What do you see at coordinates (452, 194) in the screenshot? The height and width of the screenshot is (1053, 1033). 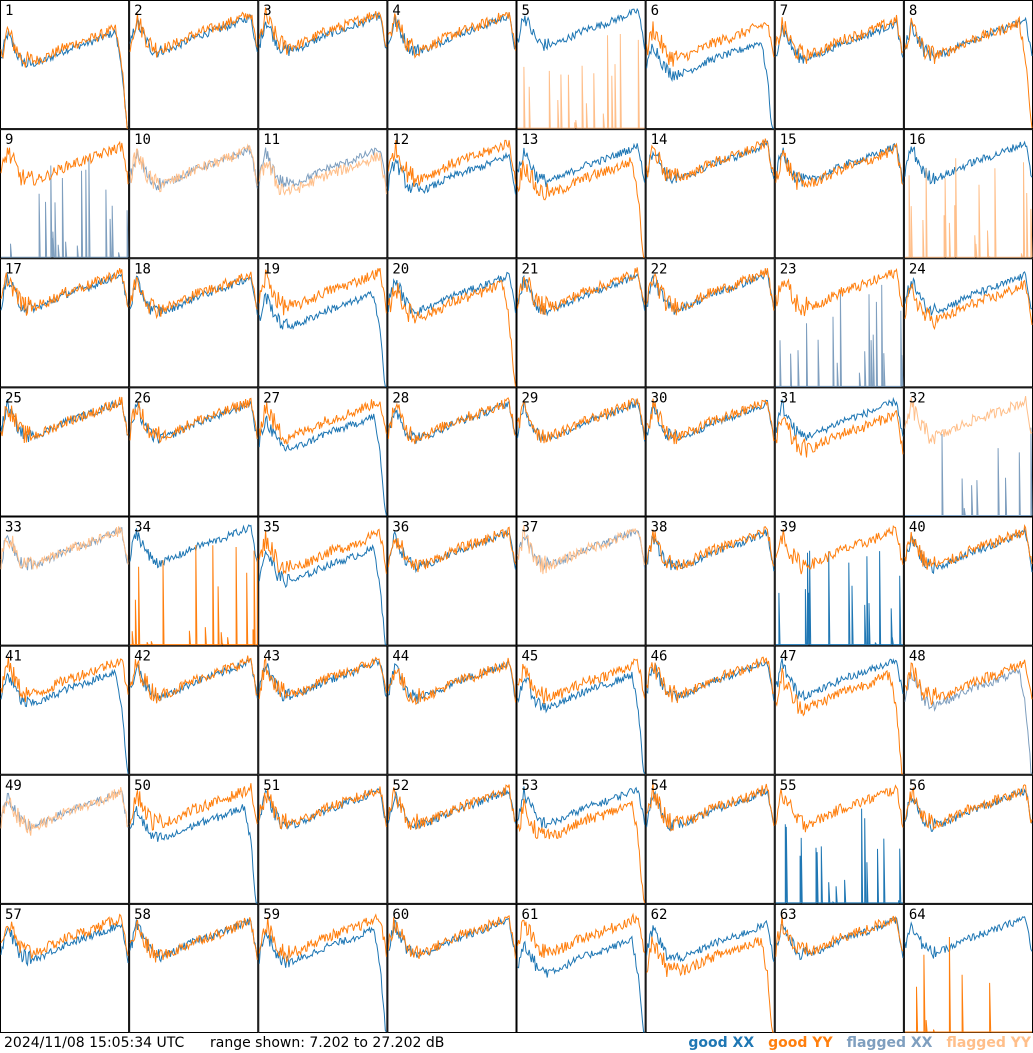 I see `panel-12: 12` at bounding box center [452, 194].